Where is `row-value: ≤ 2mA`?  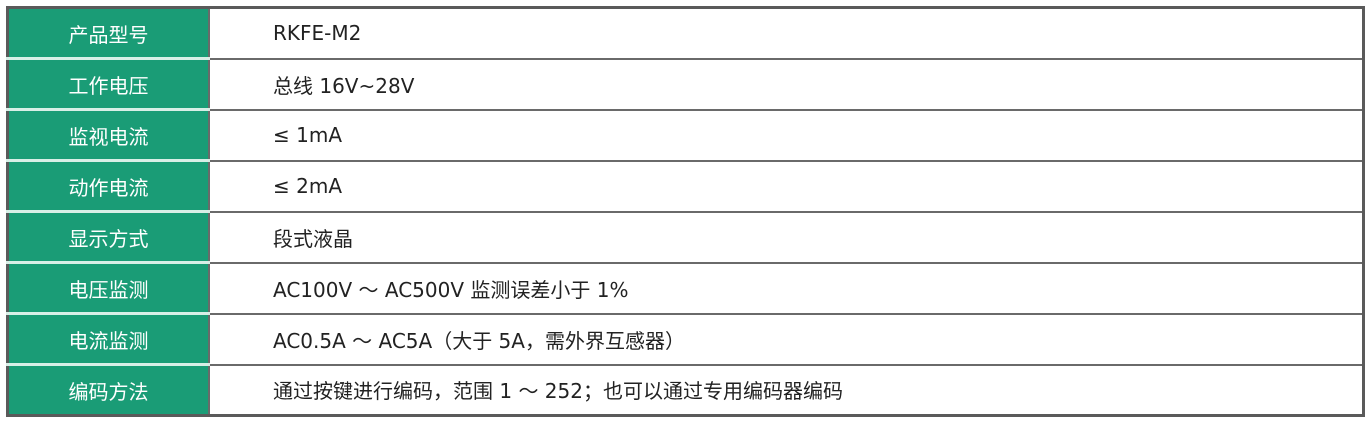 row-value: ≤ 2mA is located at coordinates (786, 186).